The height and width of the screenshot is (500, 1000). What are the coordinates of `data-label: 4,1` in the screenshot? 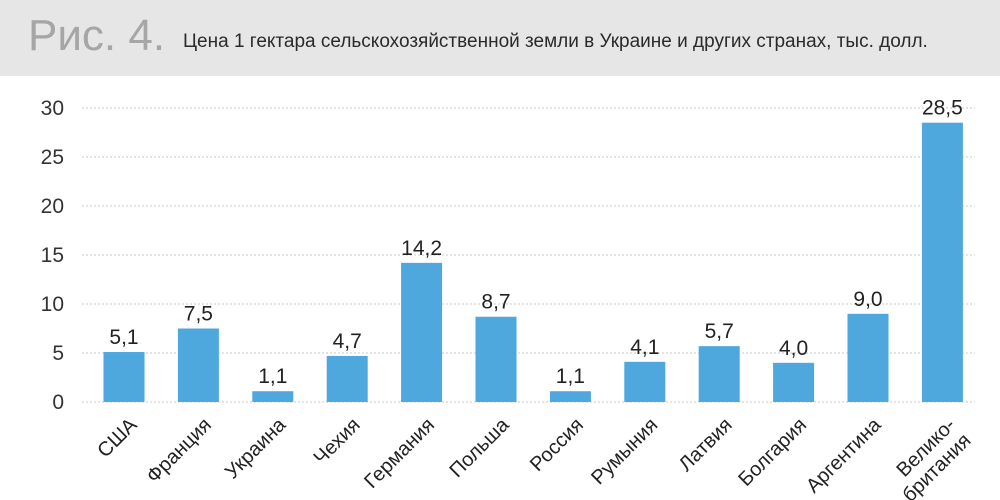 It's located at (644, 347).